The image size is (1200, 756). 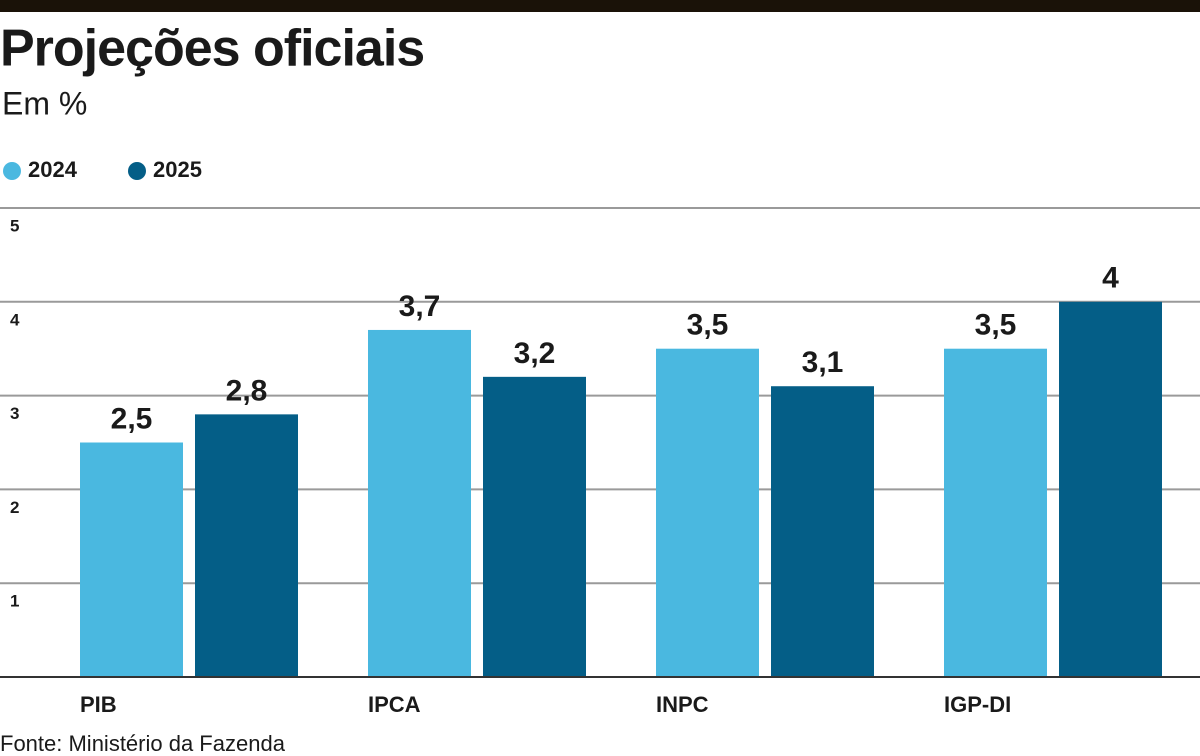 What do you see at coordinates (14, 507) in the screenshot?
I see `y-tick-label: 2` at bounding box center [14, 507].